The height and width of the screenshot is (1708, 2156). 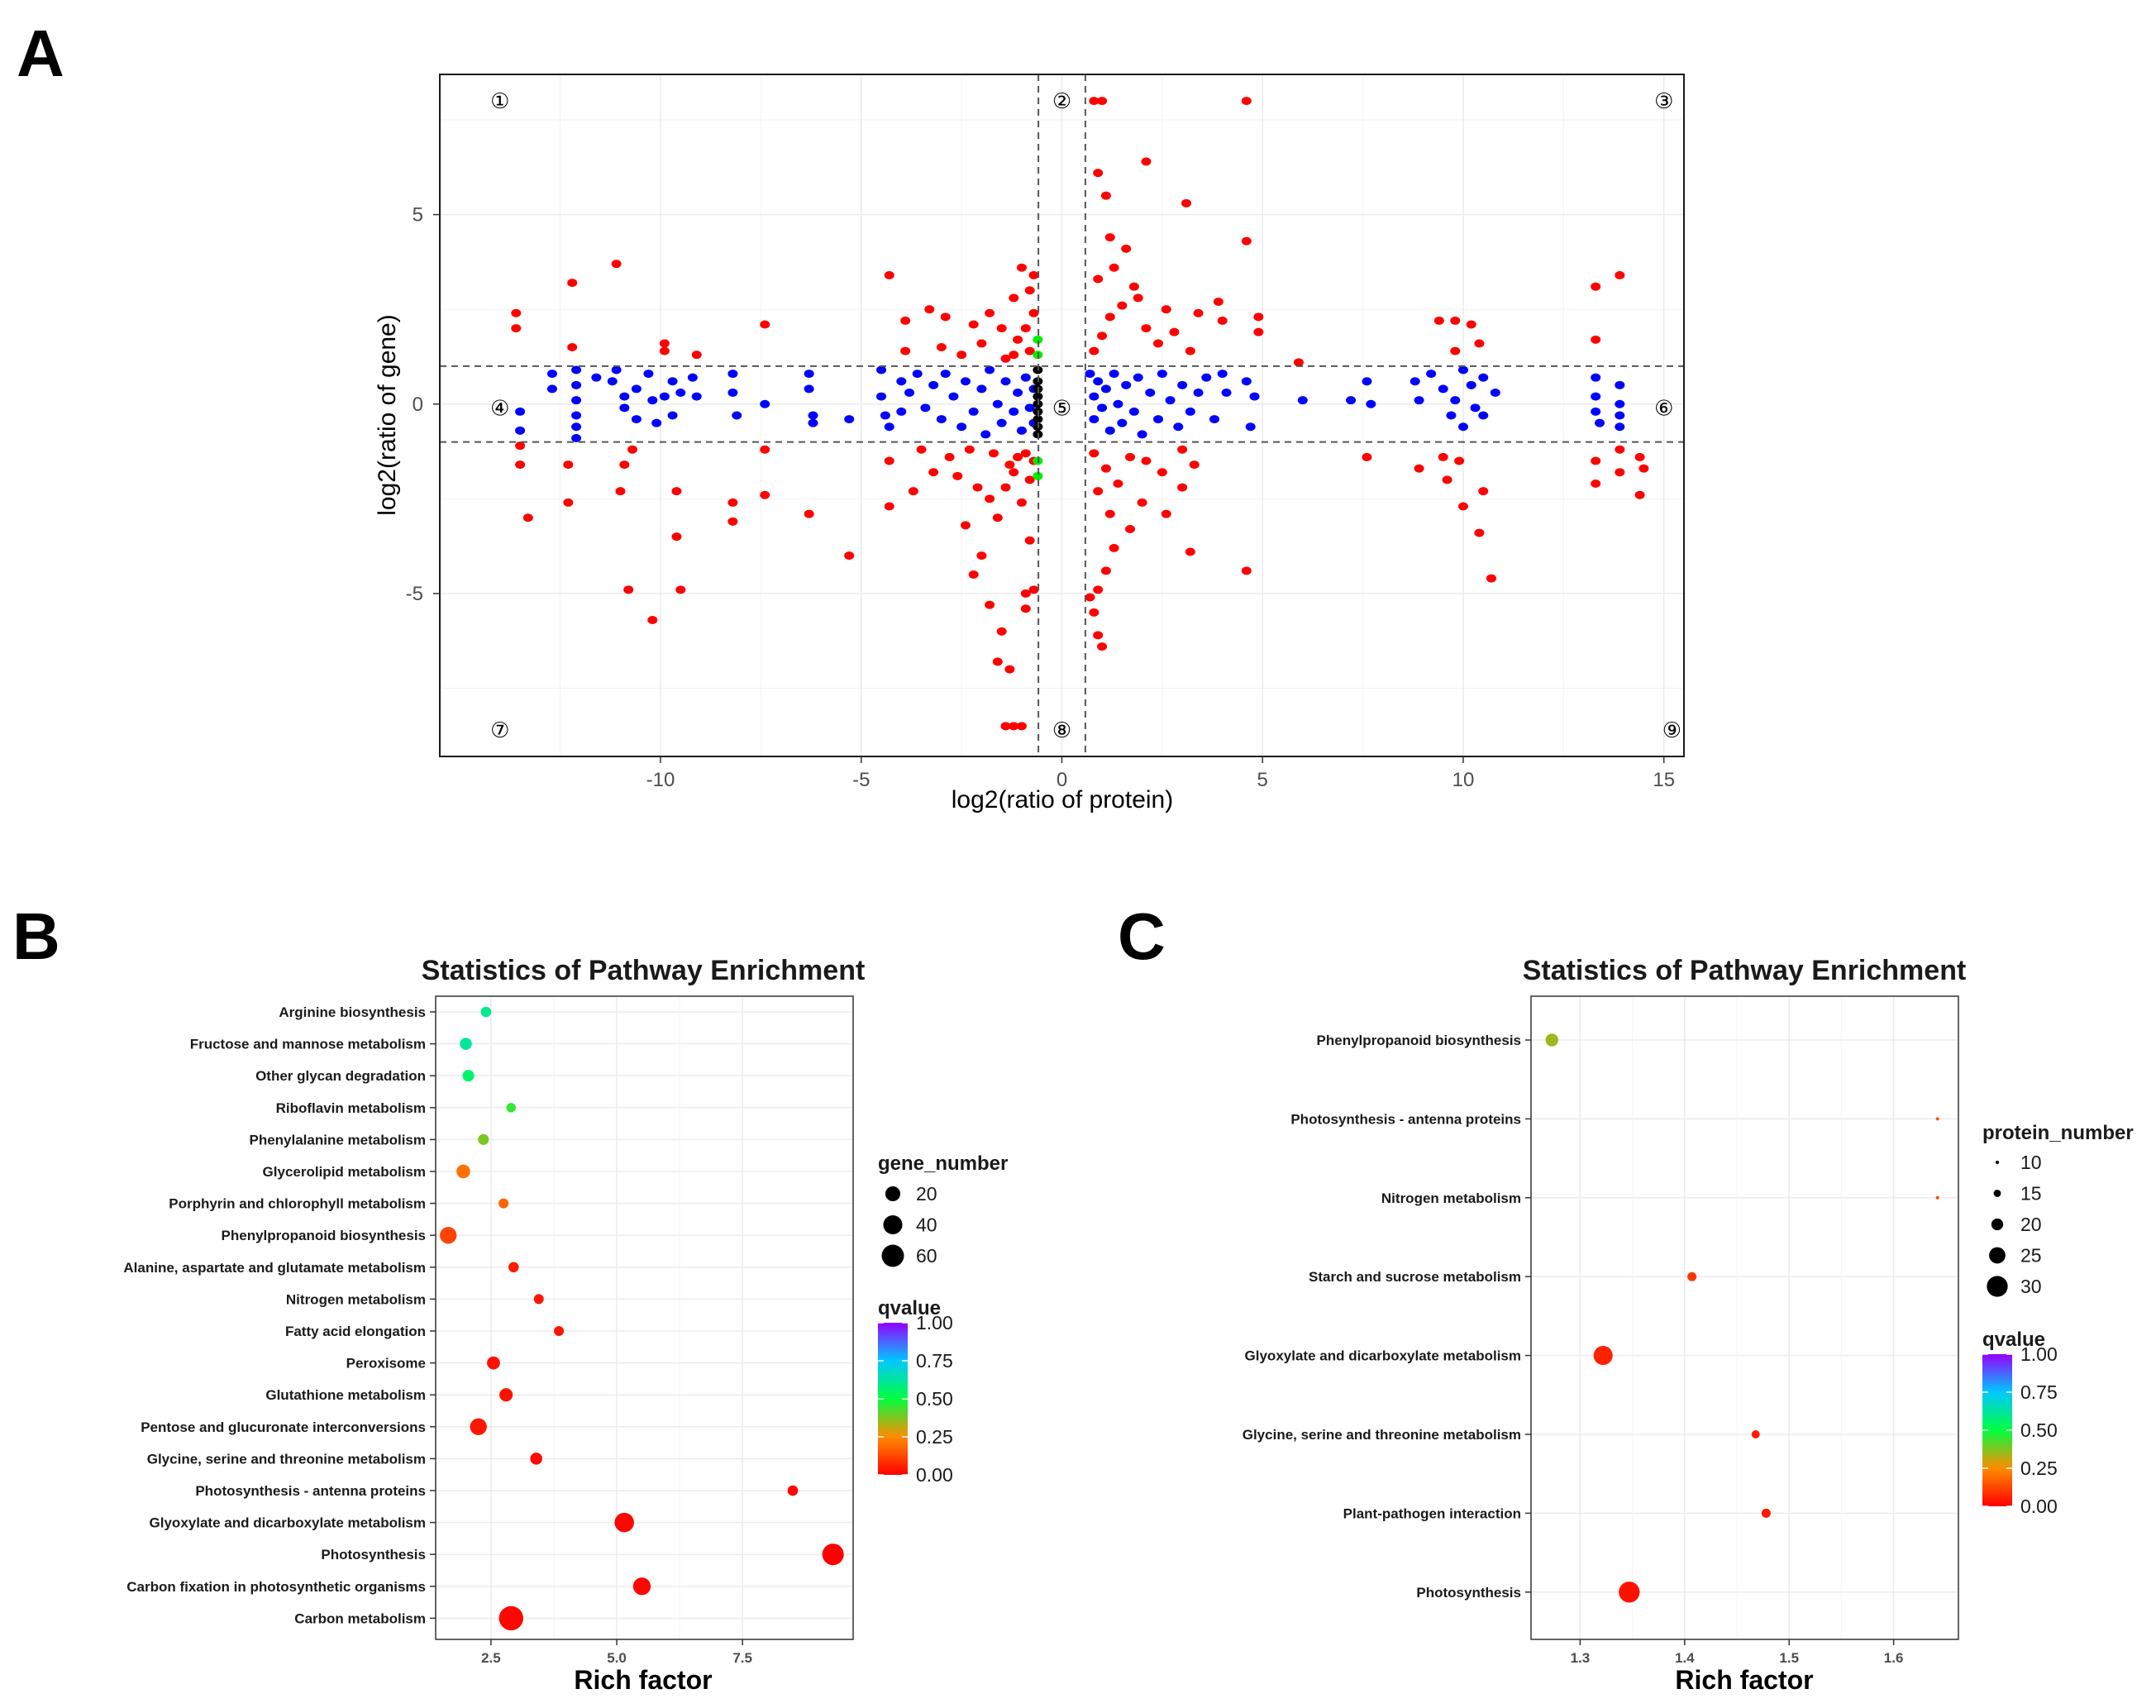 What do you see at coordinates (418, 215) in the screenshot?
I see `y-tick-label: 5` at bounding box center [418, 215].